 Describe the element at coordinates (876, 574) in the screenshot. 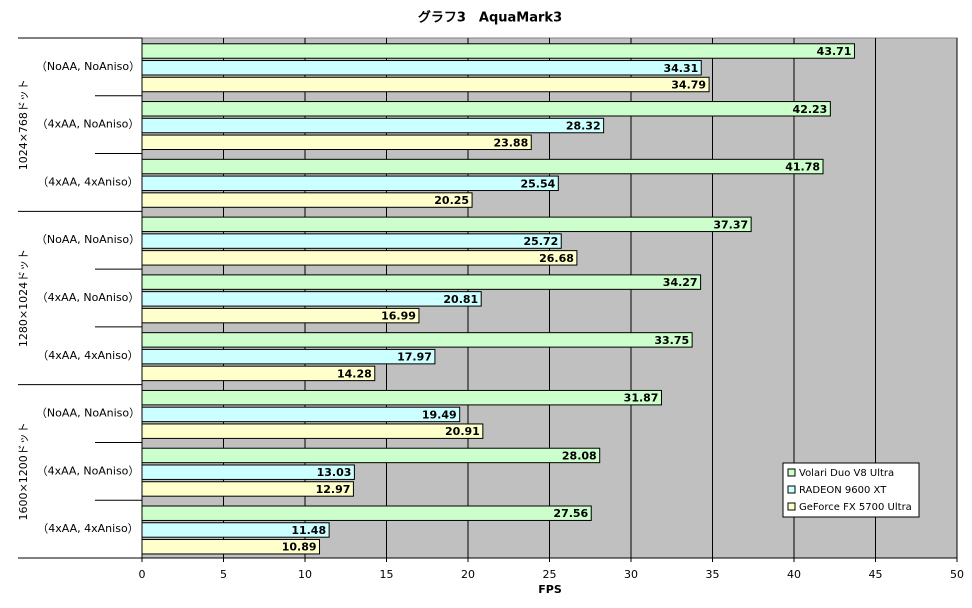

I see `x-tick-label: 45` at that location.